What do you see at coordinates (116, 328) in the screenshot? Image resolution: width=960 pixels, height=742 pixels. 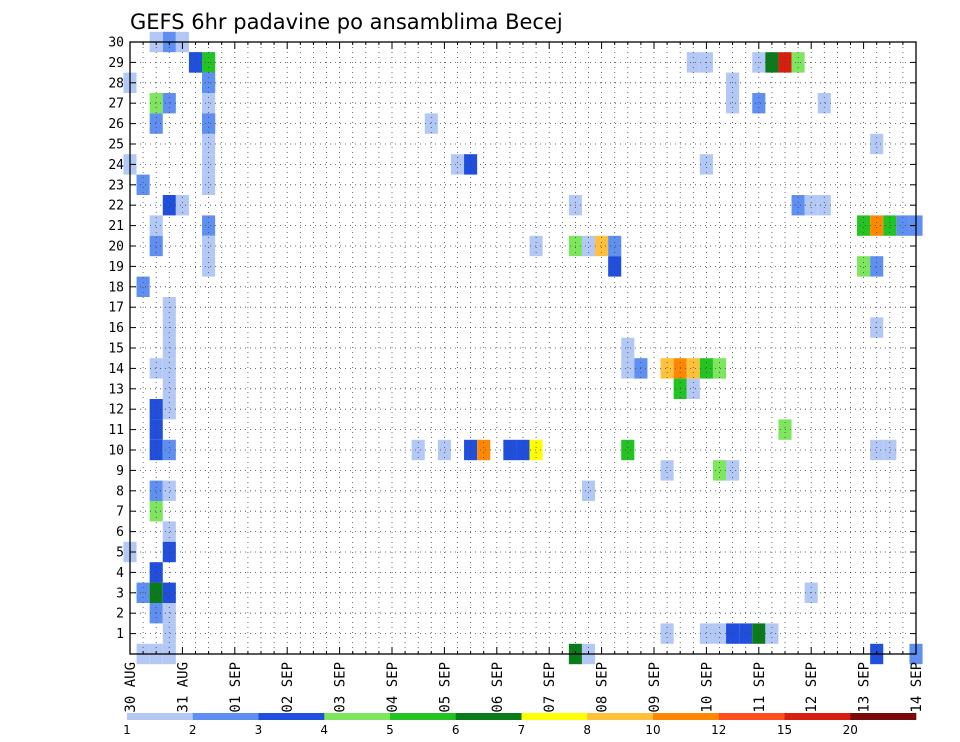 I see `y-tick-label: 16` at bounding box center [116, 328].